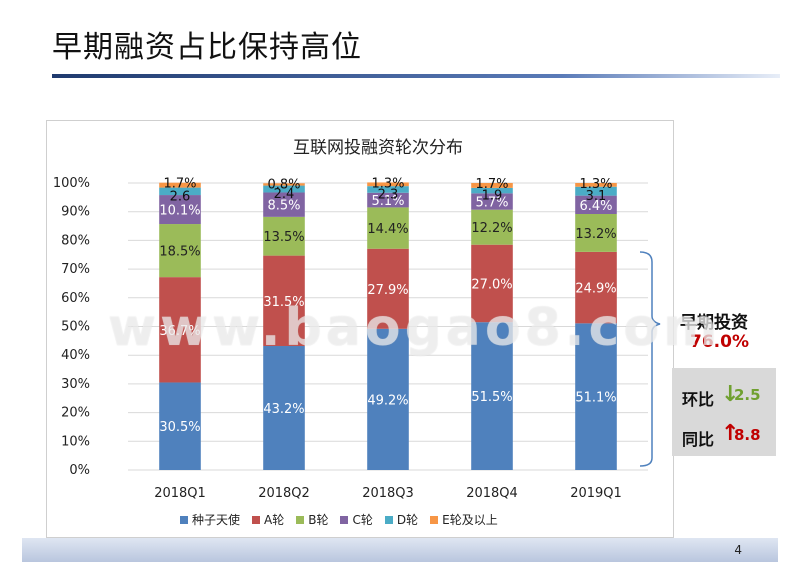  What do you see at coordinates (596, 493) in the screenshot?
I see `x-tick-label: 2019Q1` at bounding box center [596, 493].